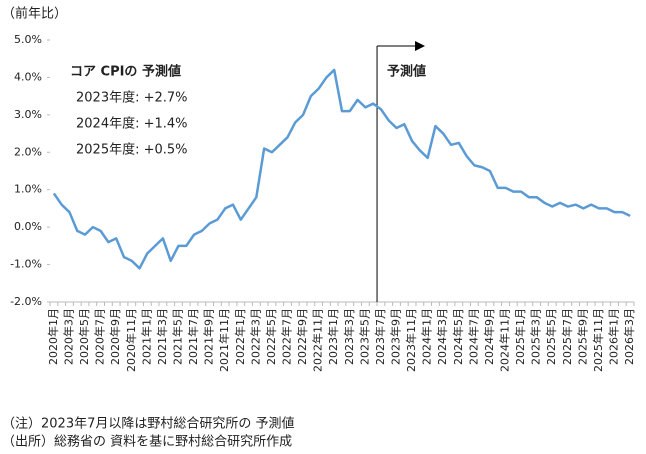  What do you see at coordinates (240, 336) in the screenshot?
I see `x-tick-label: 2022年1月` at bounding box center [240, 336].